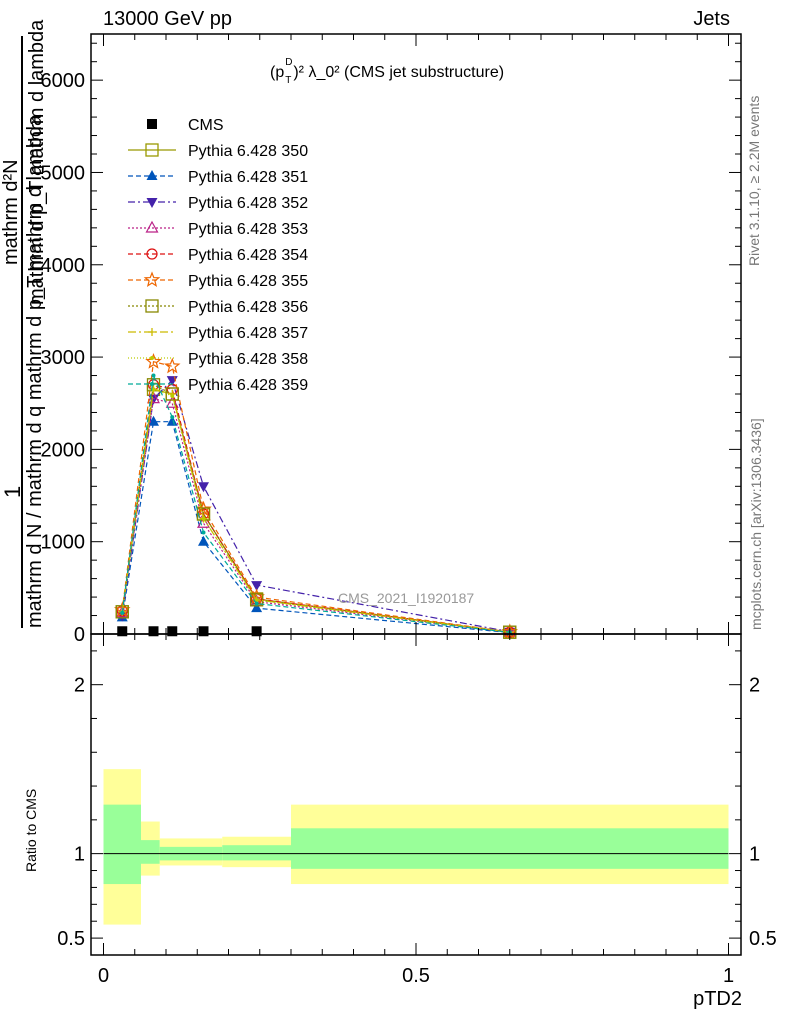 The width and height of the screenshot is (786, 1024). I want to click on legend-label-3: Pythia 6.428 352, so click(248, 203).